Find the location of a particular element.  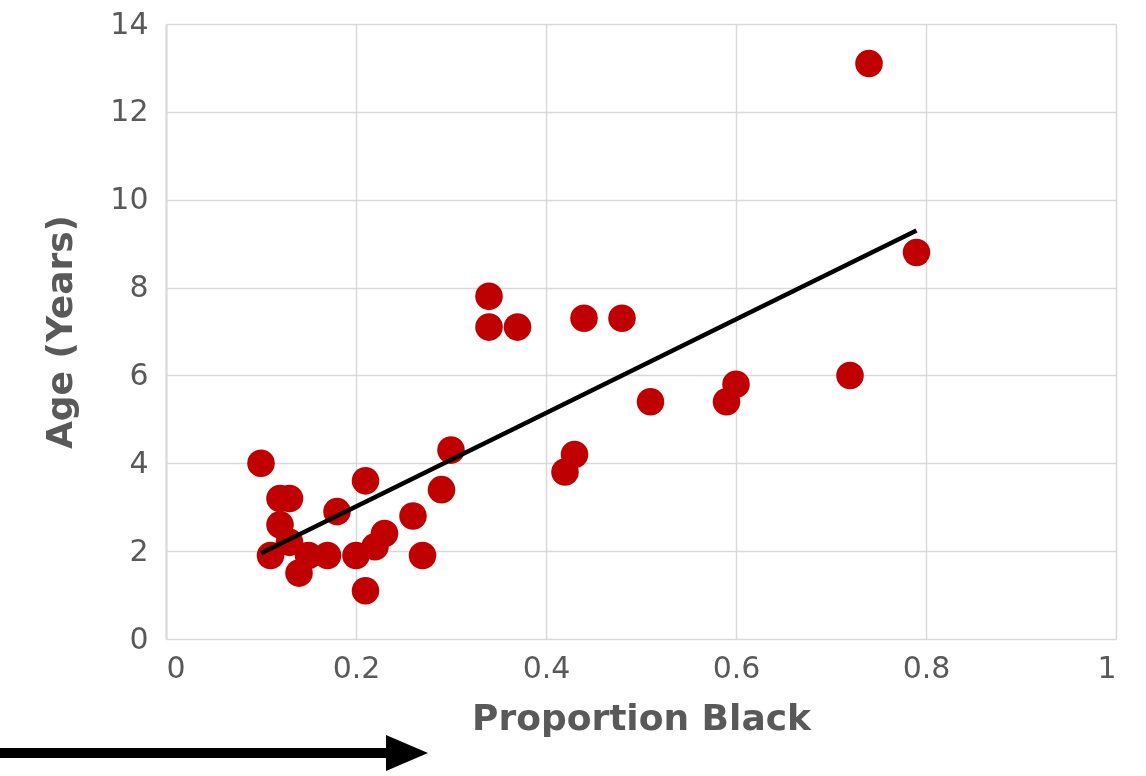

x-tick-label: 0.2 is located at coordinates (356, 667).